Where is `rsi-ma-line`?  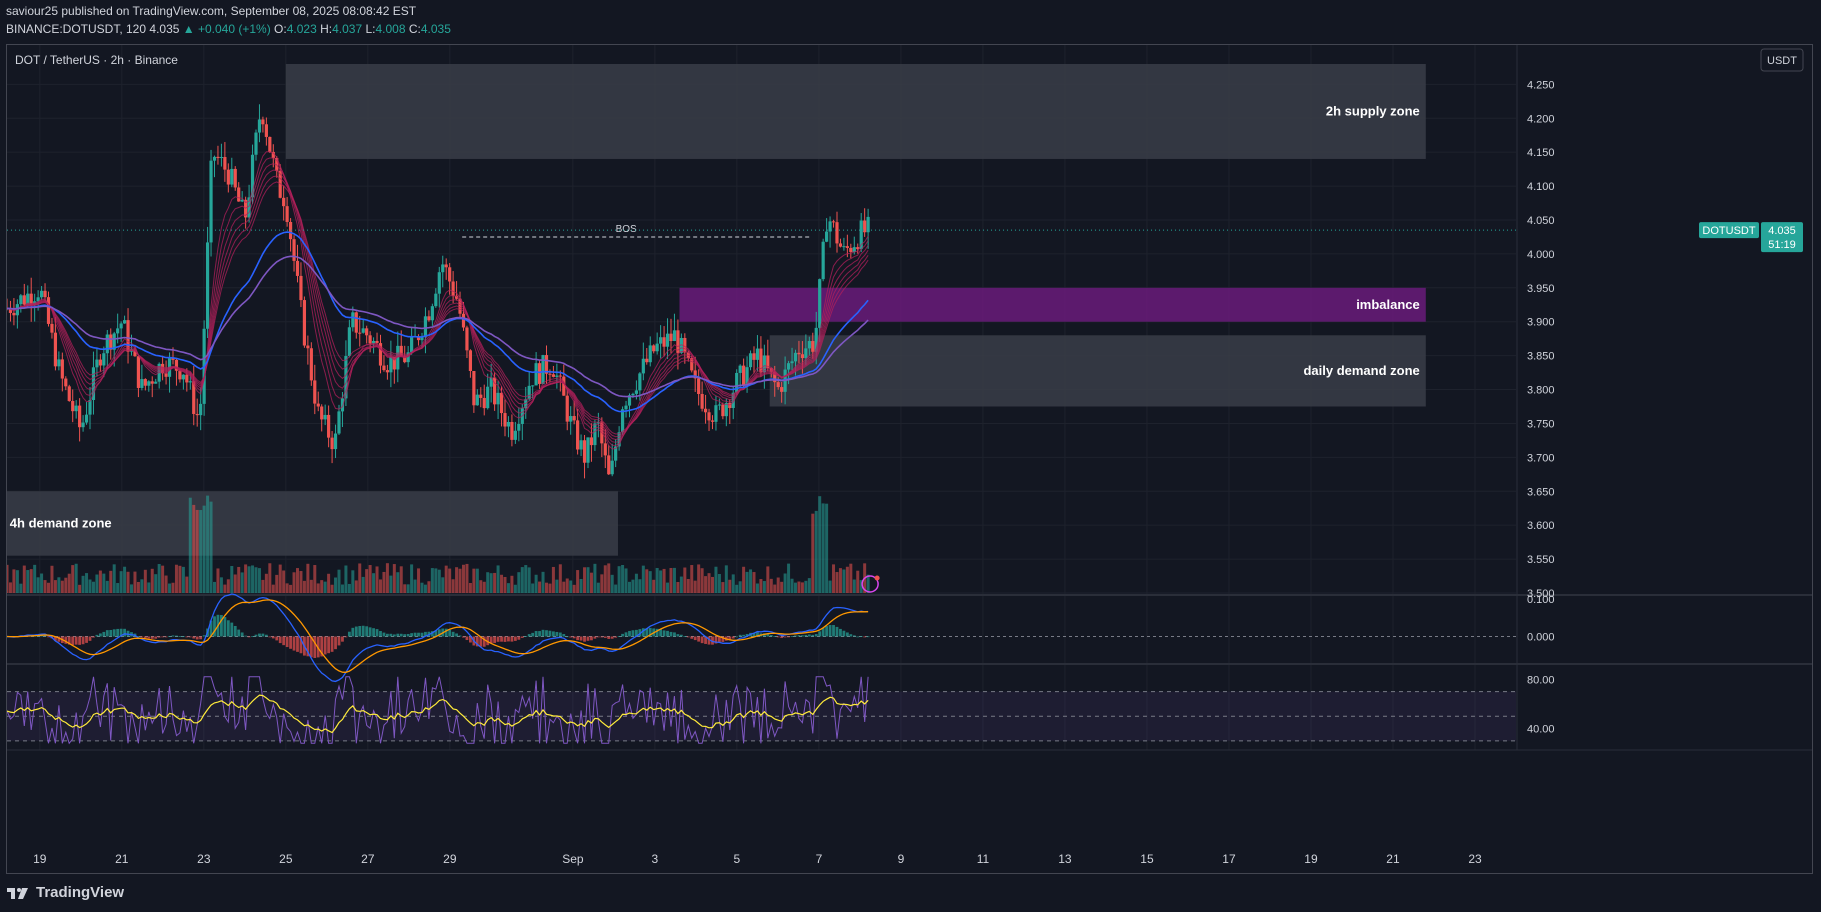 rsi-ma-line is located at coordinates (438, 714).